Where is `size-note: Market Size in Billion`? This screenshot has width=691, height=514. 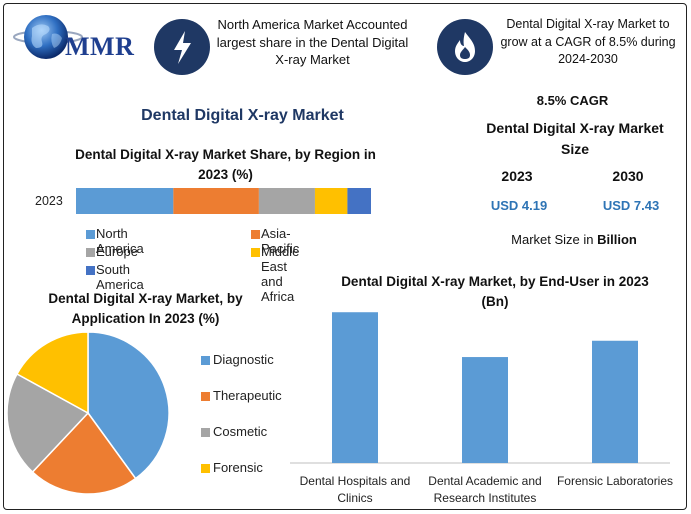
size-note: Market Size in Billion is located at coordinates (574, 239).